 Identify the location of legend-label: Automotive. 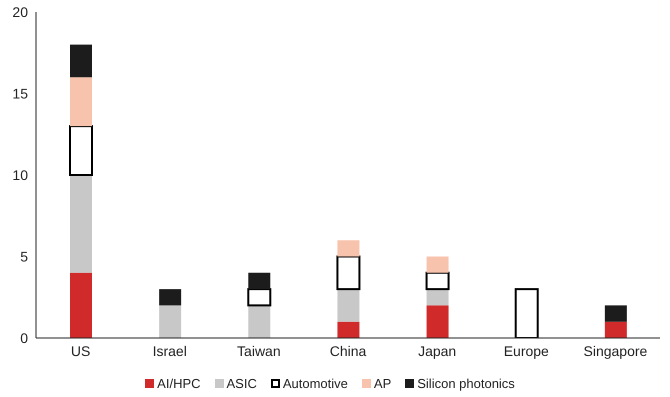
(315, 383).